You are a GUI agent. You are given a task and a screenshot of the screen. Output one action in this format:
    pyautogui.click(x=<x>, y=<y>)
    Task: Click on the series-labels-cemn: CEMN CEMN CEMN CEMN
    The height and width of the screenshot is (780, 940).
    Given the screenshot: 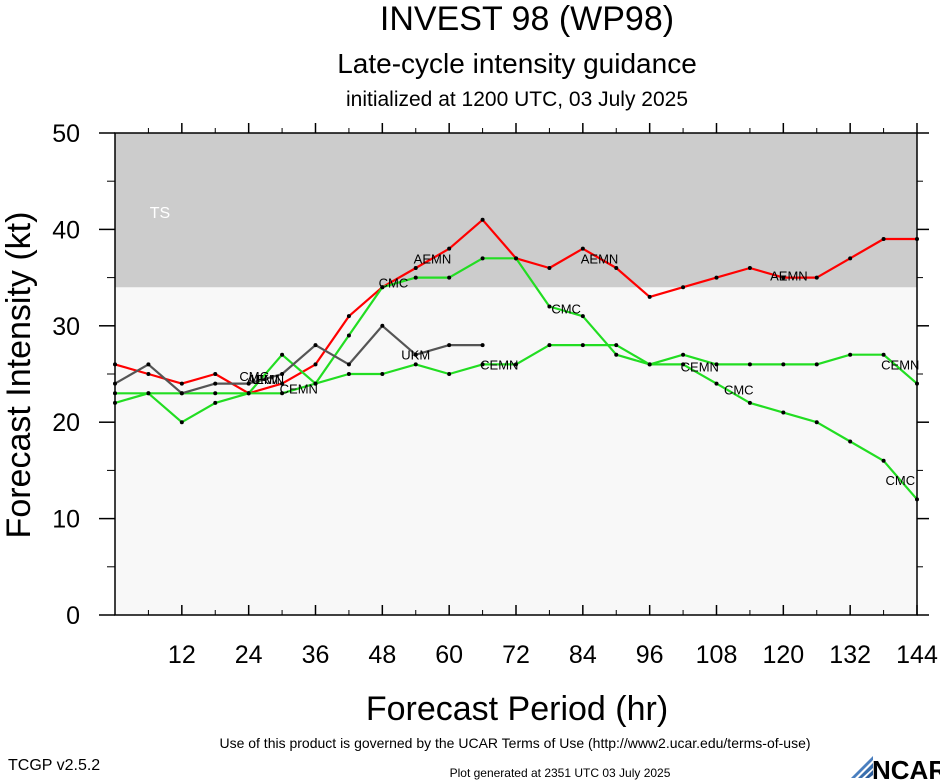 What is the action you would take?
    pyautogui.click(x=600, y=376)
    